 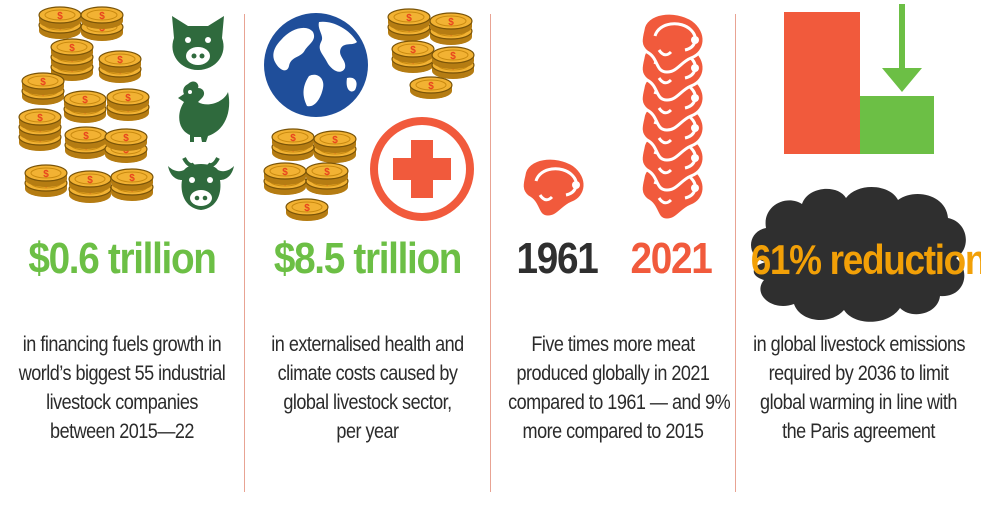 I want to click on description-line: world’s biggest 55 industrial, so click(x=122, y=373).